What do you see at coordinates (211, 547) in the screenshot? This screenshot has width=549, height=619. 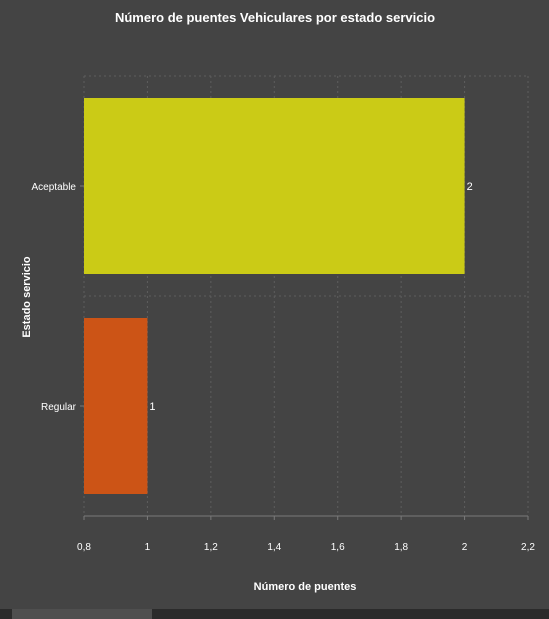 I see `x-tick-label: 1,2` at bounding box center [211, 547].